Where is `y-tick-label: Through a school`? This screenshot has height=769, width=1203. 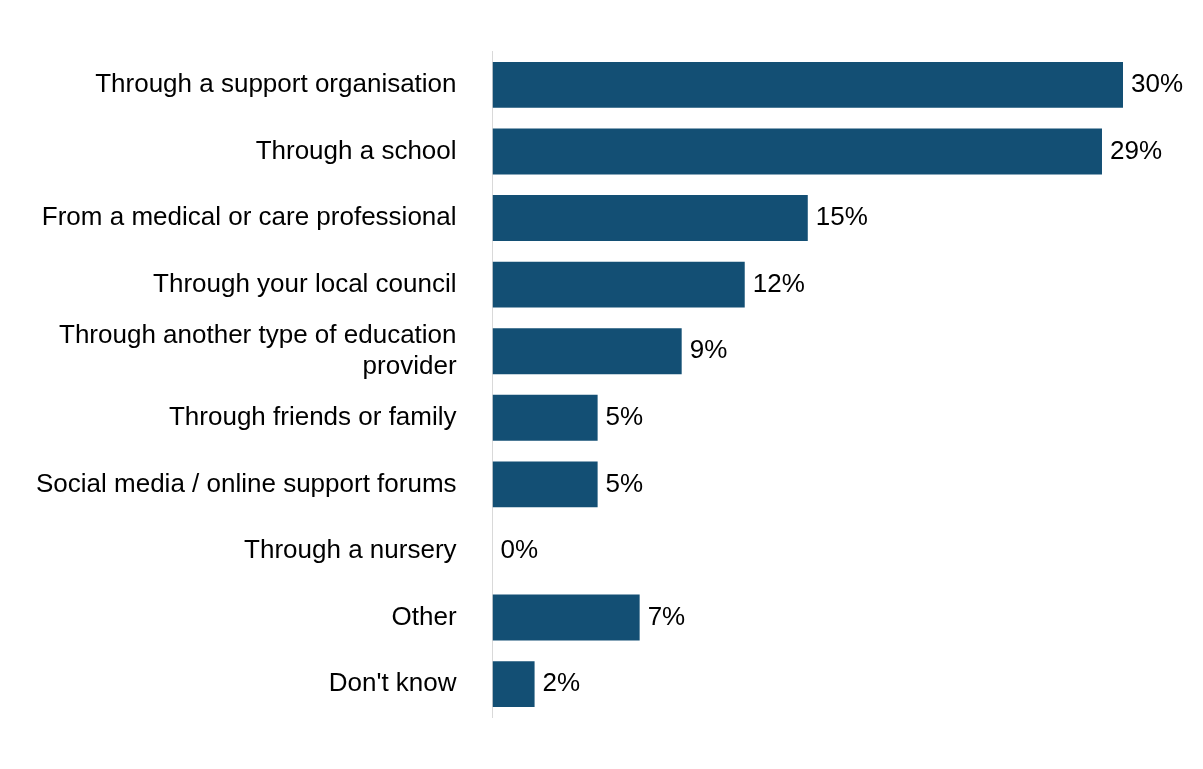 y-tick-label: Through a school is located at coordinates (356, 149).